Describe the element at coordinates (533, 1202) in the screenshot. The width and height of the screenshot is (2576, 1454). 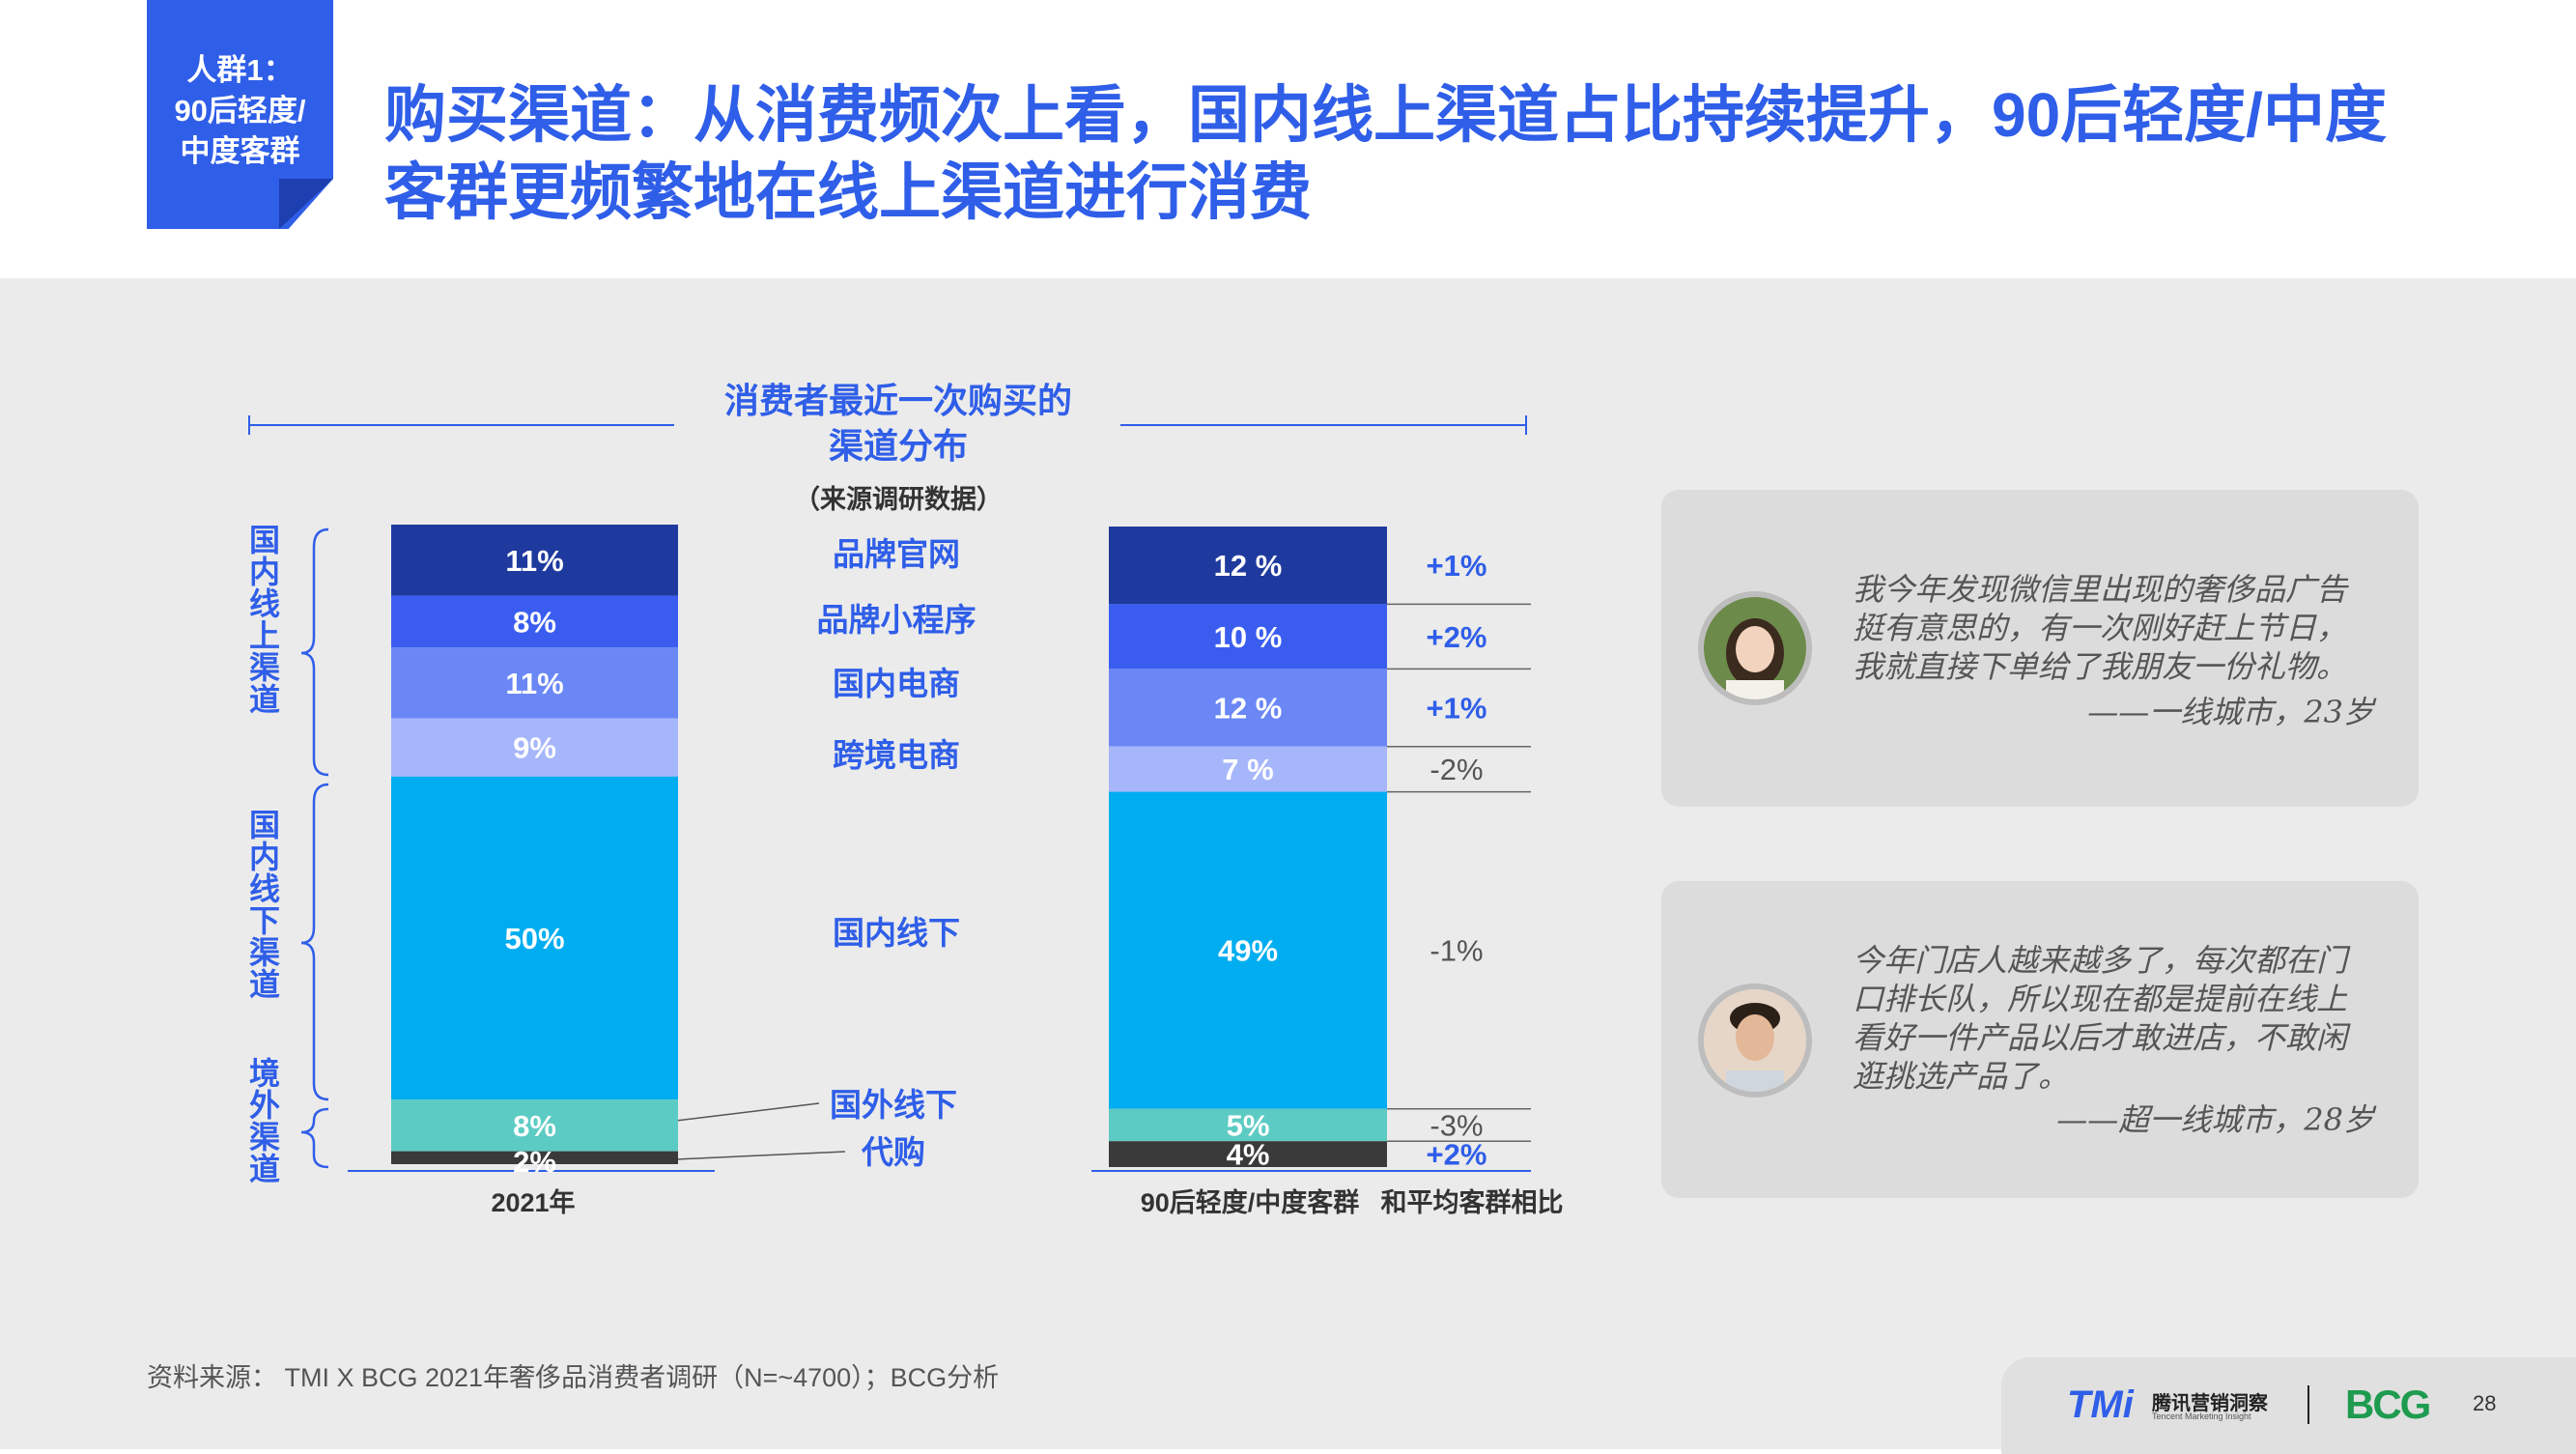
I see `x-category-label-2021: 2021年` at that location.